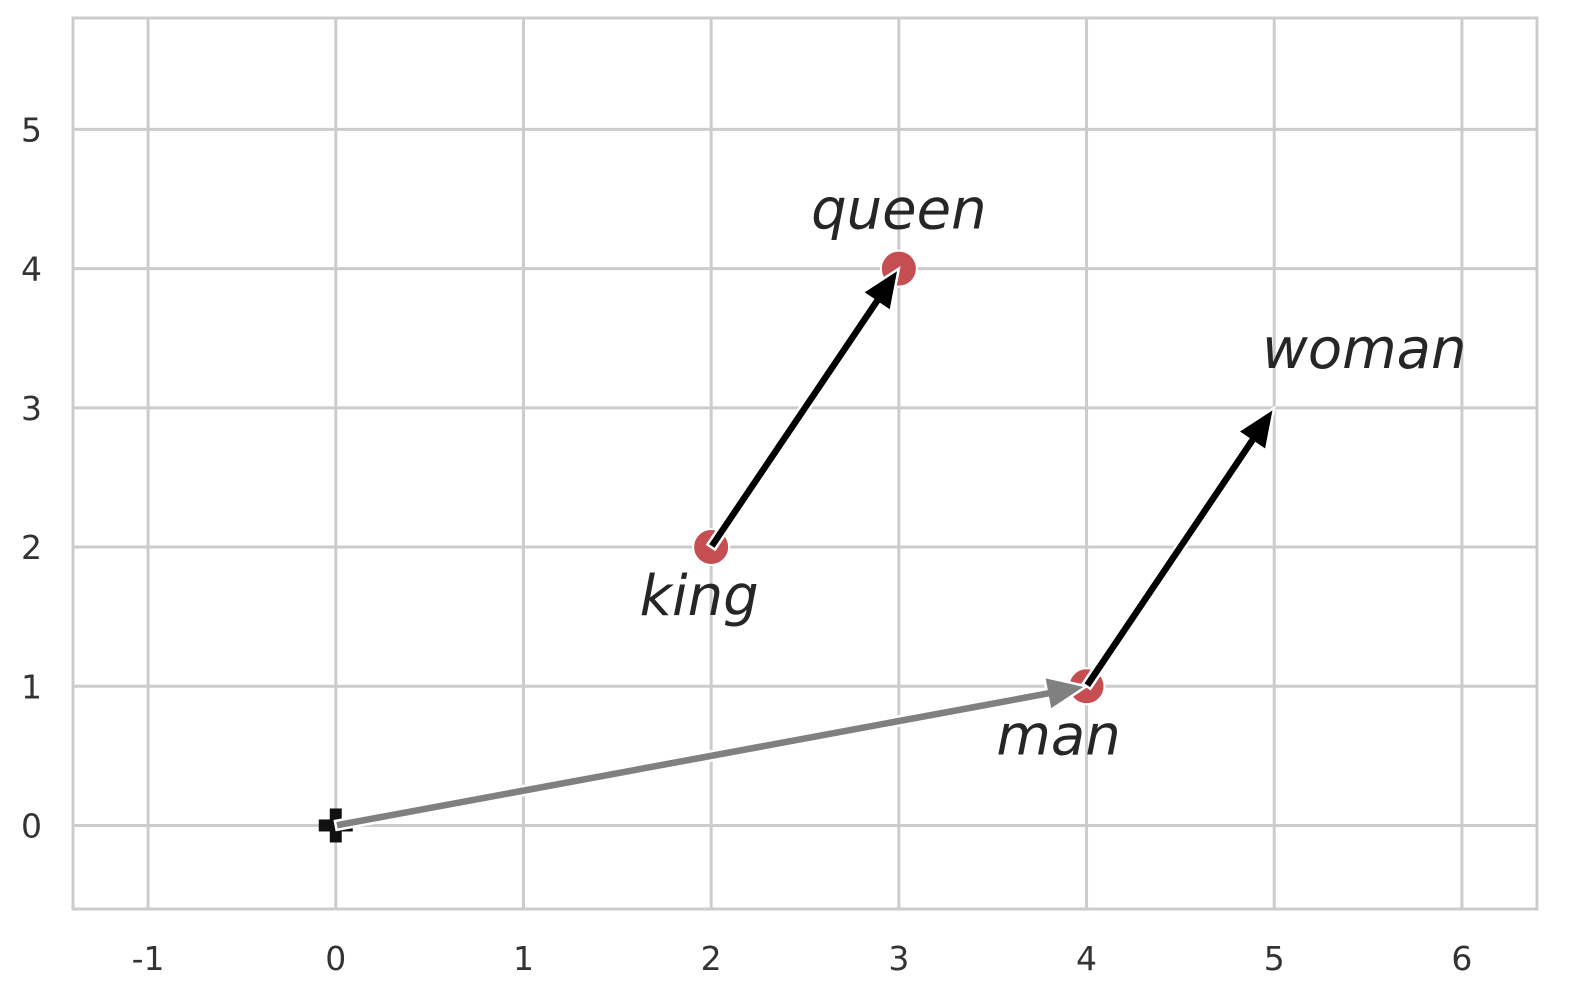 The image size is (1573, 992). I want to click on x-tick-label: -1, so click(148, 958).